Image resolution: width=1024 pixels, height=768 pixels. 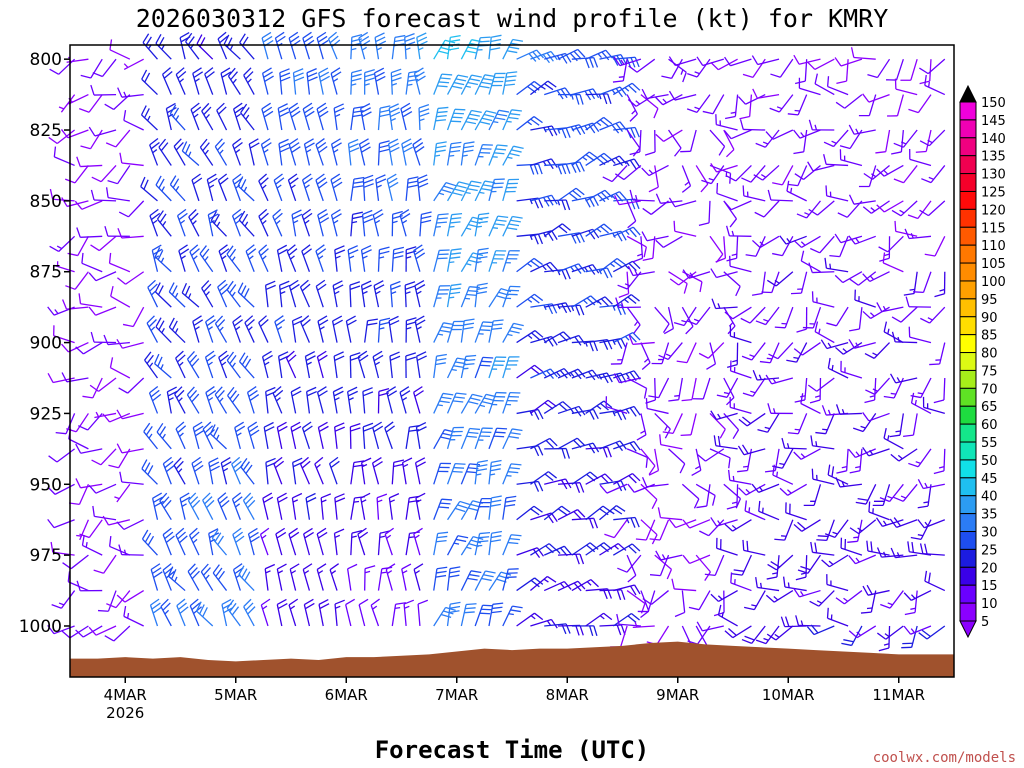 What do you see at coordinates (993, 103) in the screenshot?
I see `colorbar-label: 150` at bounding box center [993, 103].